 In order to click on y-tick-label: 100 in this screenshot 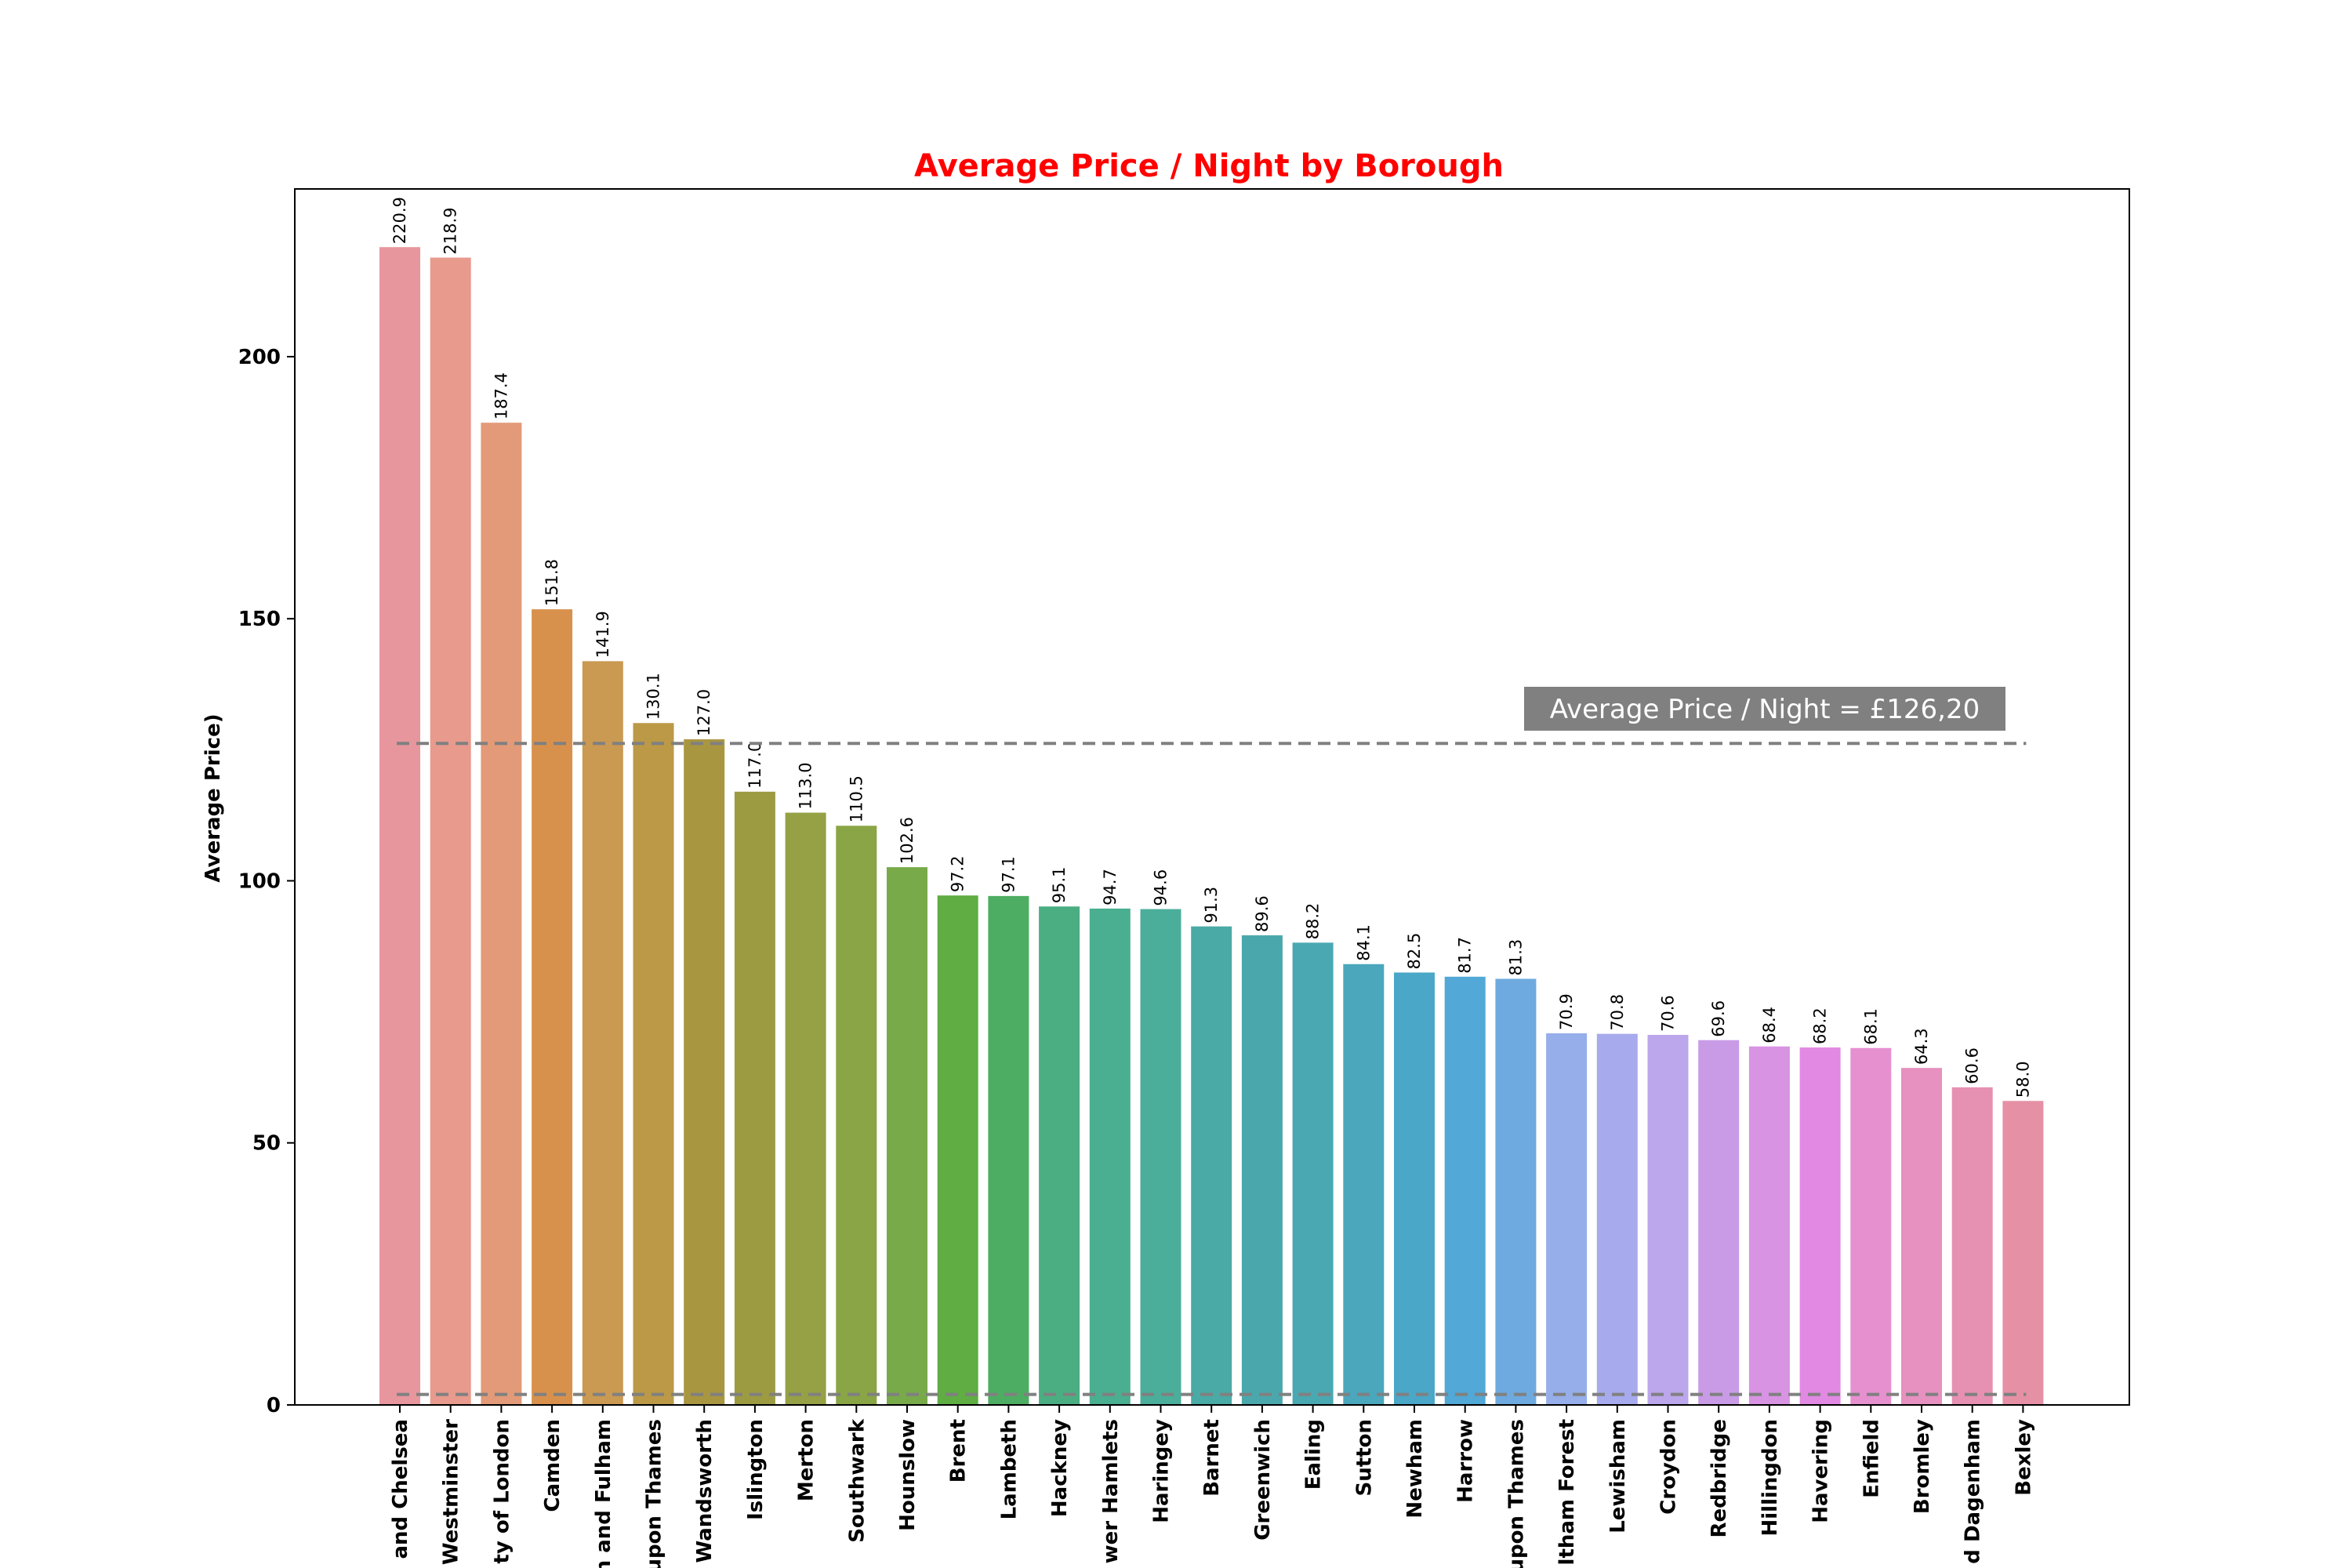, I will do `click(259, 881)`.